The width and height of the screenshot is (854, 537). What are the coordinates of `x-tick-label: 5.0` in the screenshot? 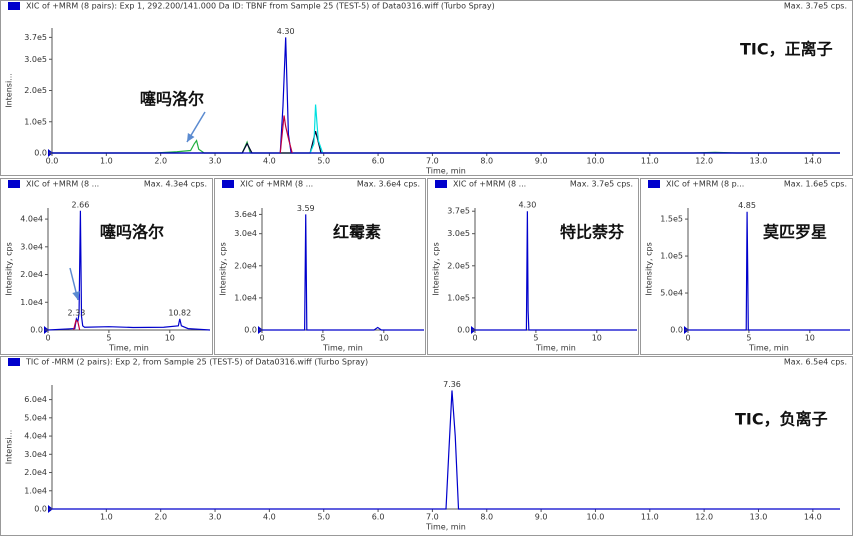 It's located at (323, 517).